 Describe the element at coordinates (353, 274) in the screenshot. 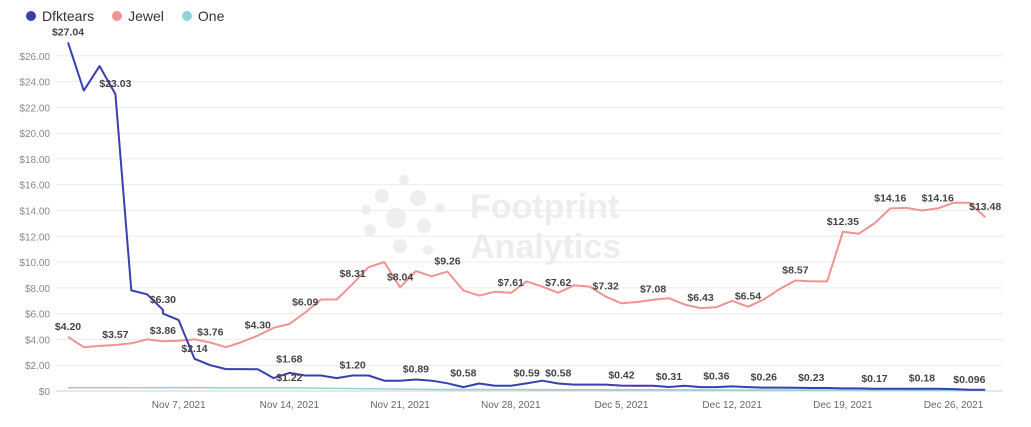

I see `data-label-jewel: $8.31` at that location.